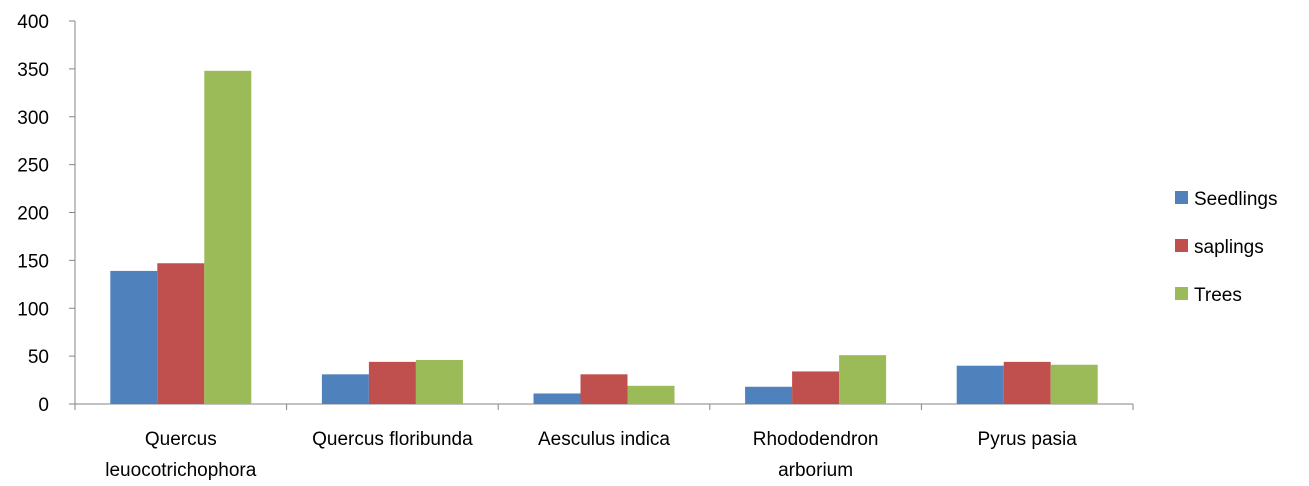  I want to click on y-tick-label: 150, so click(33, 261).